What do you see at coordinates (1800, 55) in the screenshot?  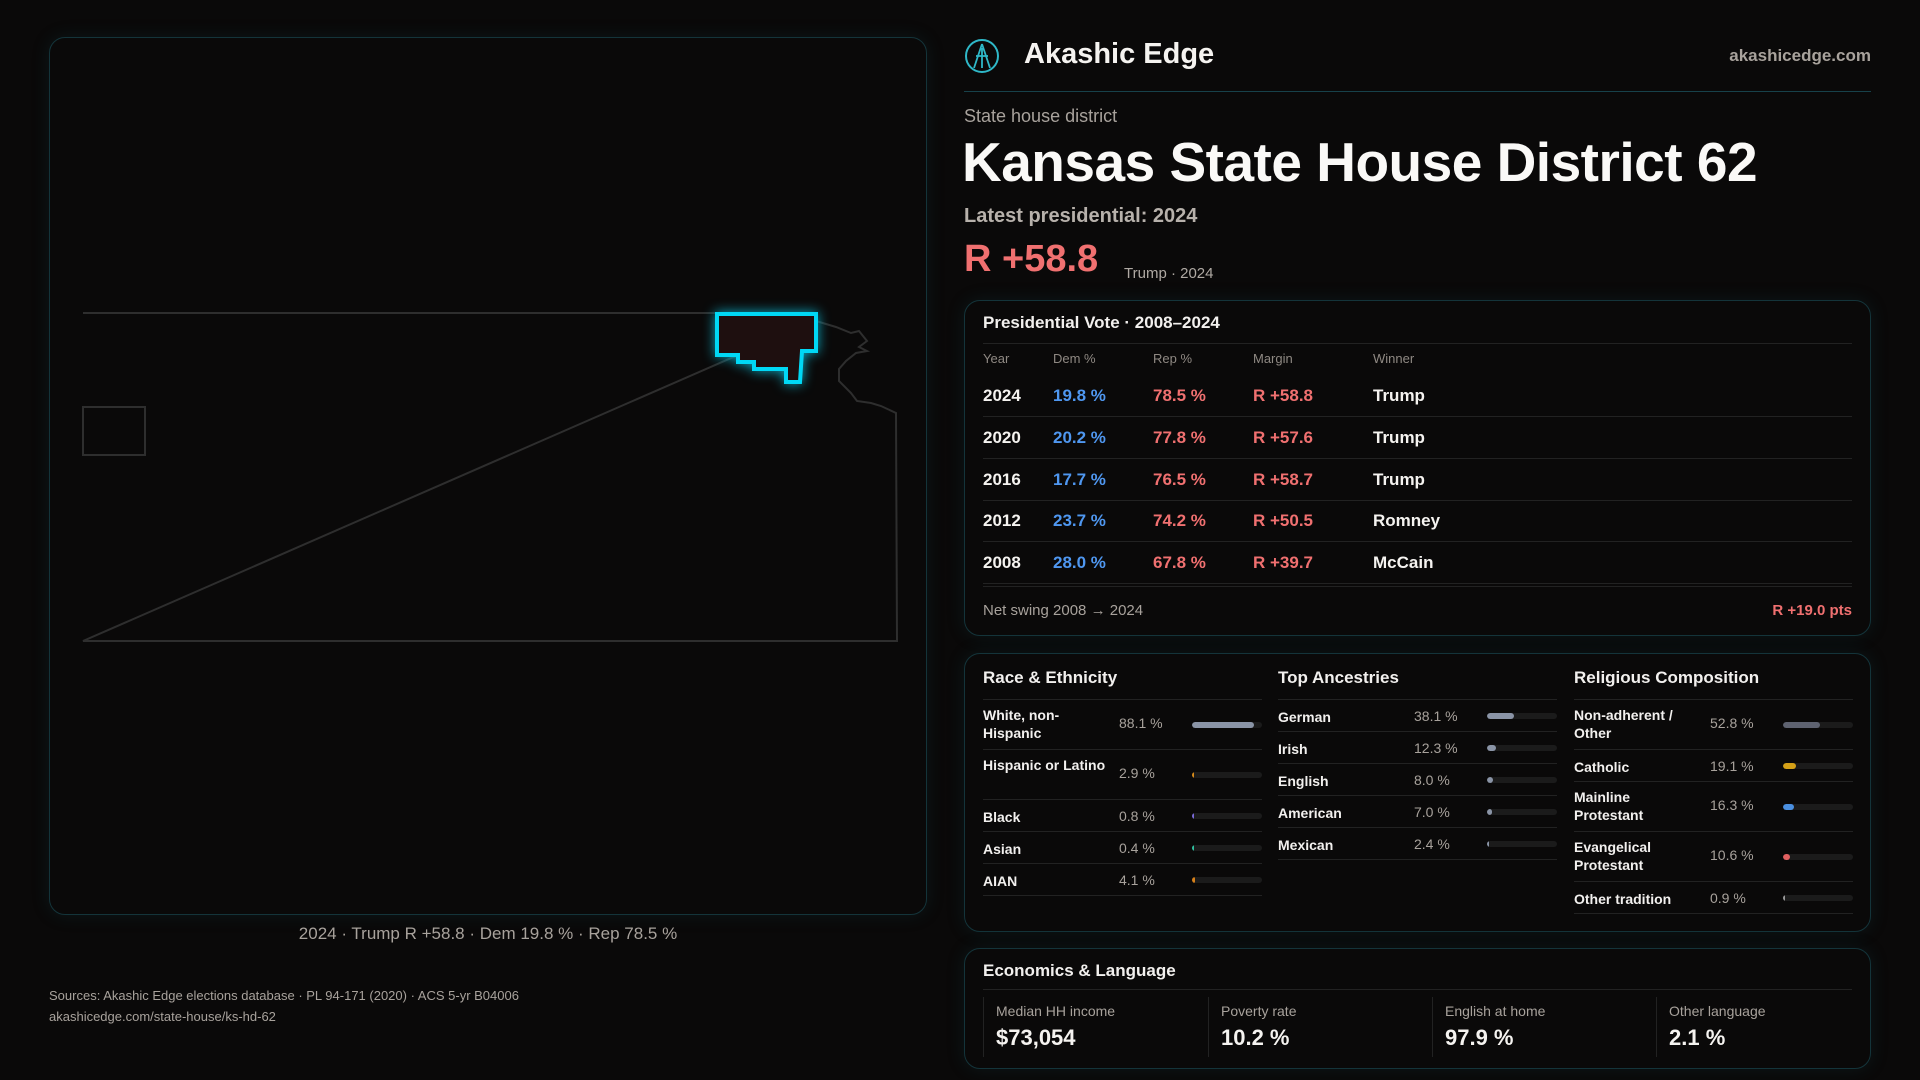 I see `brand-url-link: akashicedge.com` at bounding box center [1800, 55].